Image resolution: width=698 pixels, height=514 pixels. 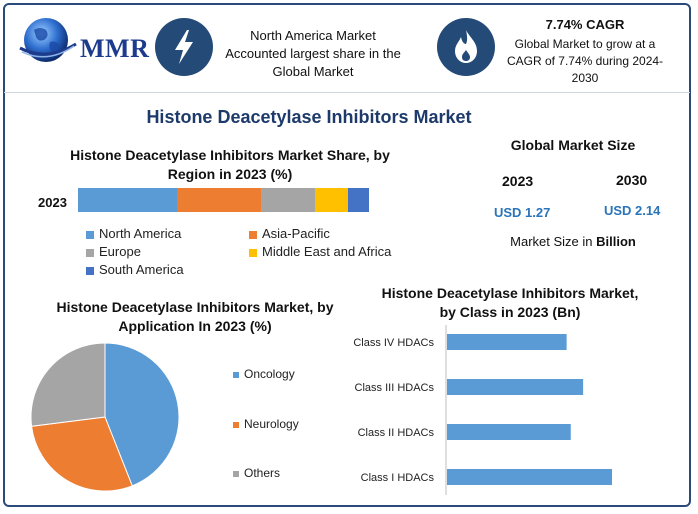 What do you see at coordinates (507, 342) in the screenshot?
I see `class-bar-class-iv-hdacs` at bounding box center [507, 342].